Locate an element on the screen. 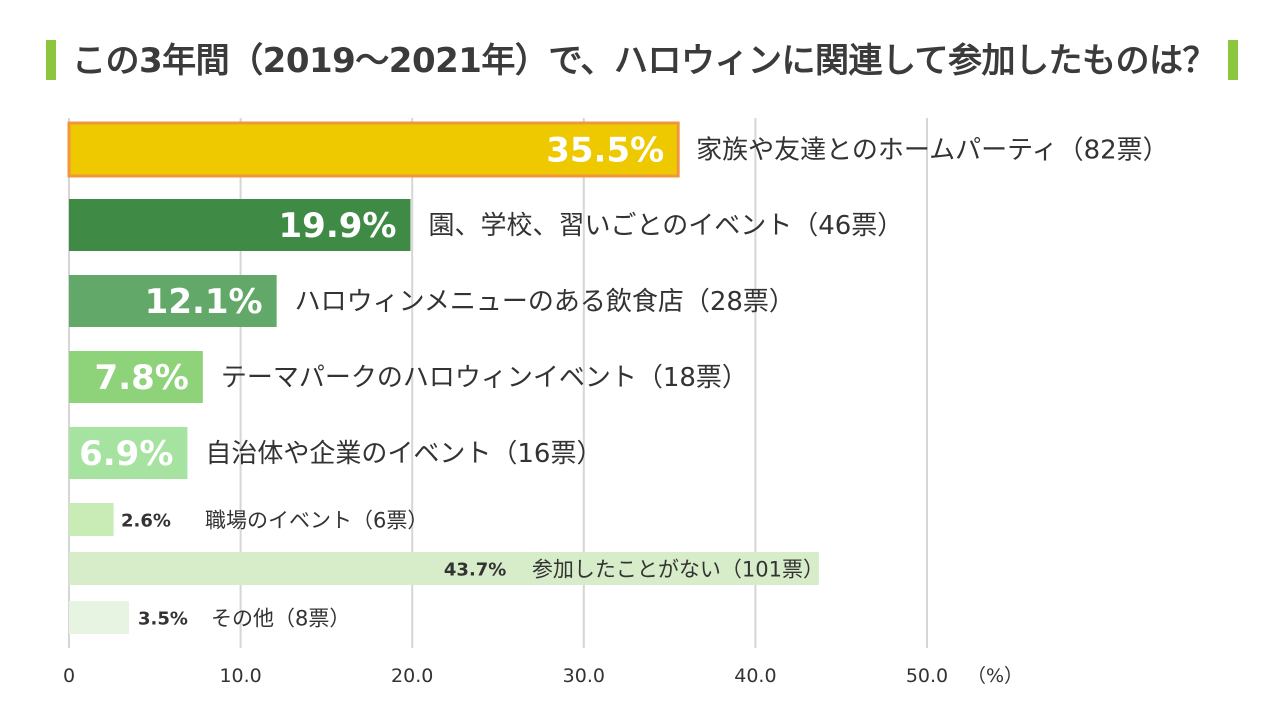  x-tick-label: 50.0 is located at coordinates (927, 676).